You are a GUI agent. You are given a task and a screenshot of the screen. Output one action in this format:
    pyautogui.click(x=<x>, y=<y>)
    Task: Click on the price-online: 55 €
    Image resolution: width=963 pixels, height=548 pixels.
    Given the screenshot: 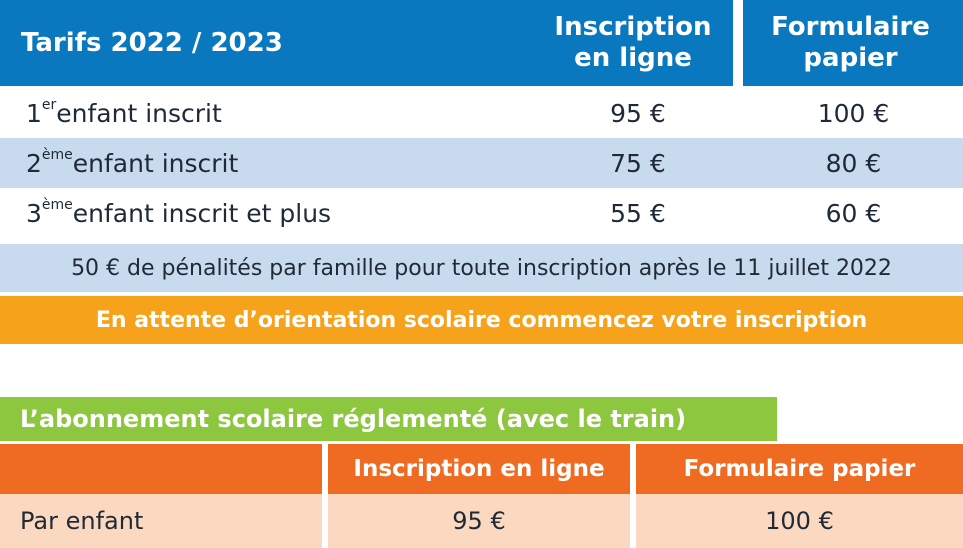 What is the action you would take?
    pyautogui.click(x=638, y=213)
    